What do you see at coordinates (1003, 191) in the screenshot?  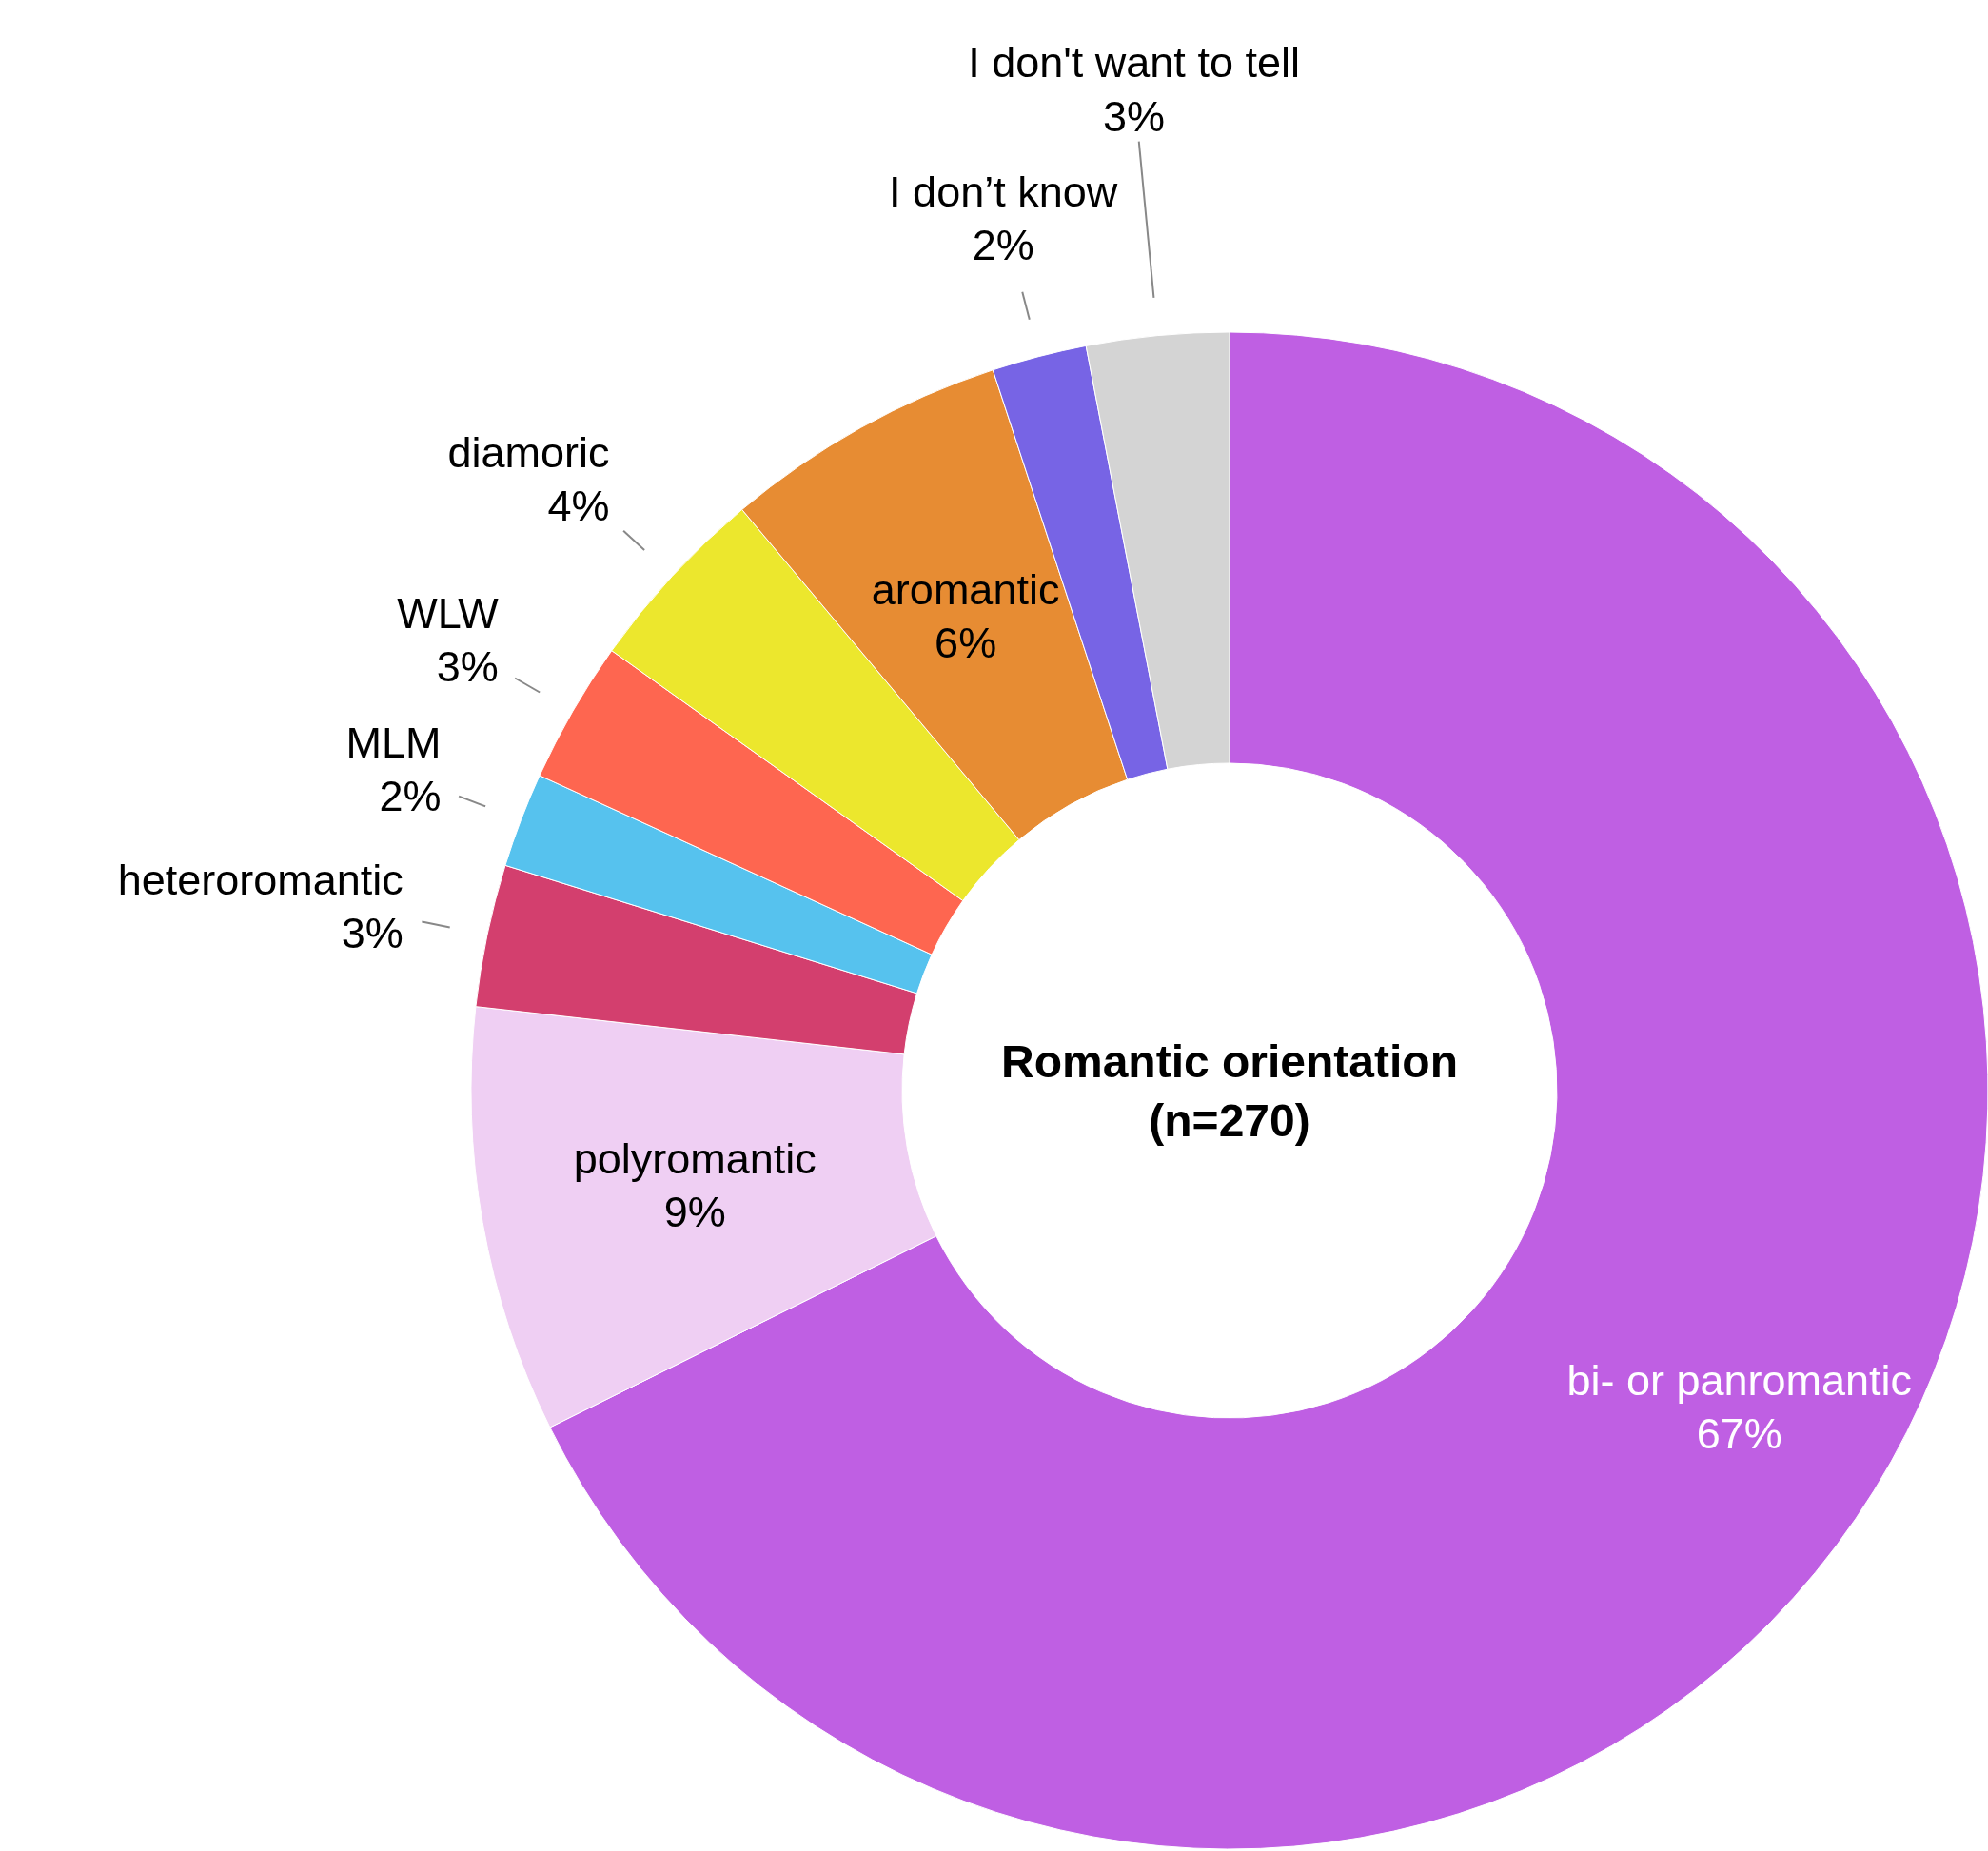 I see `slice-label: I don’t know` at bounding box center [1003, 191].